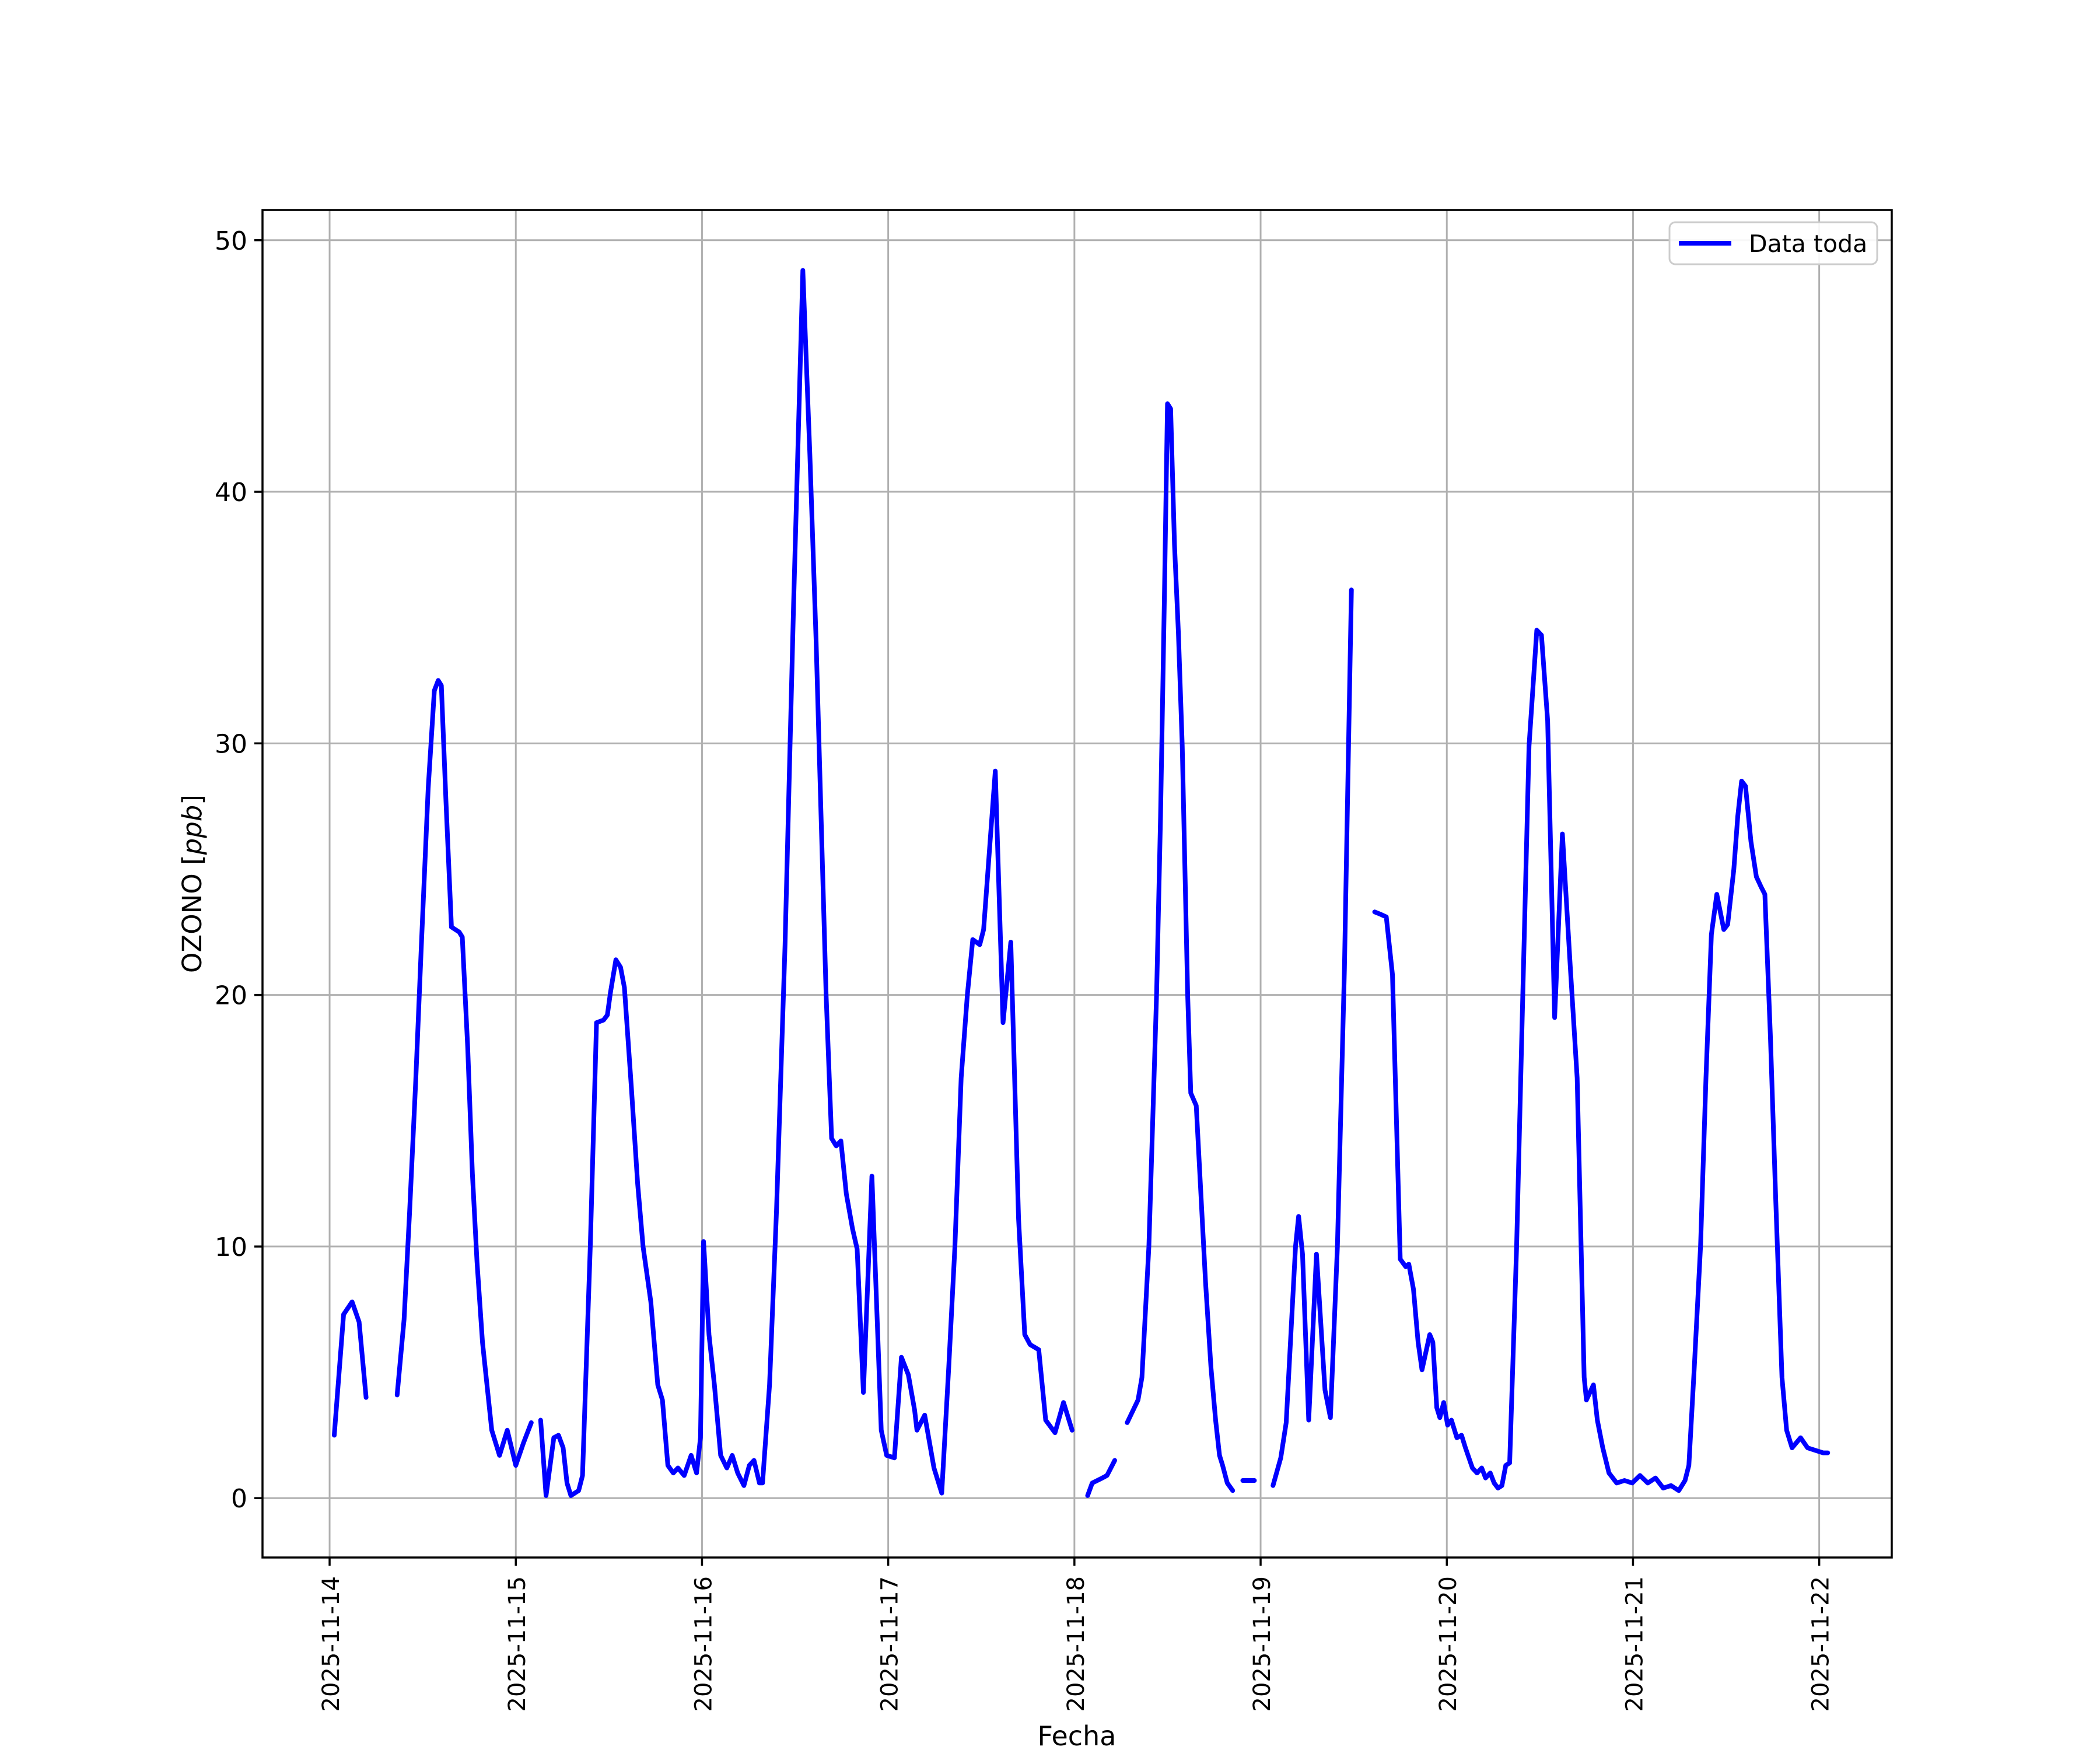 The height and width of the screenshot is (1750, 2100). Describe the element at coordinates (1808, 244) in the screenshot. I see `legend-label: Data toda` at that location.